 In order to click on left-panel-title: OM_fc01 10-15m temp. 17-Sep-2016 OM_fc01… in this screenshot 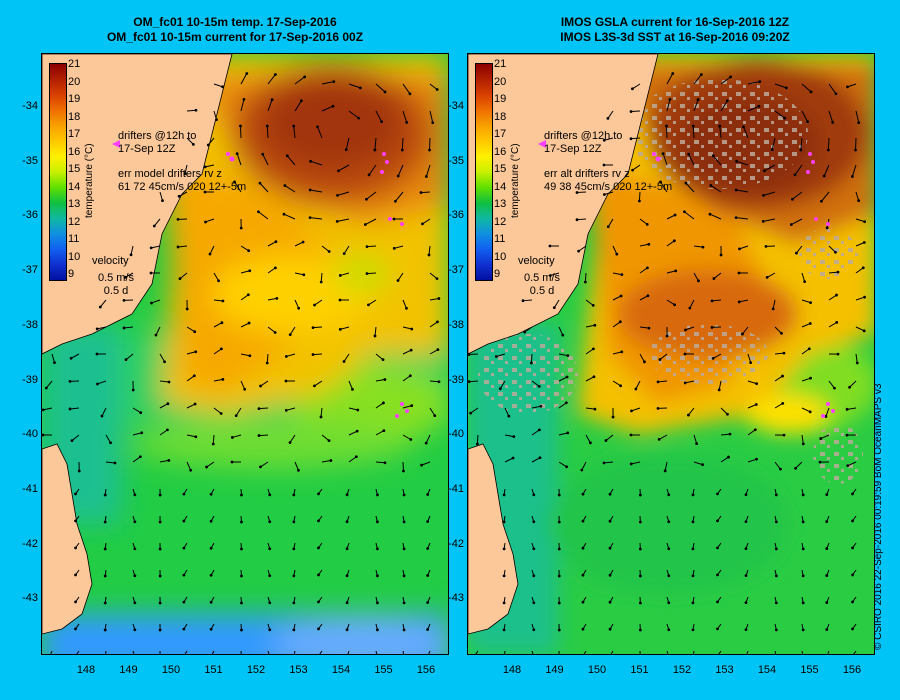, I will do `click(235, 30)`.